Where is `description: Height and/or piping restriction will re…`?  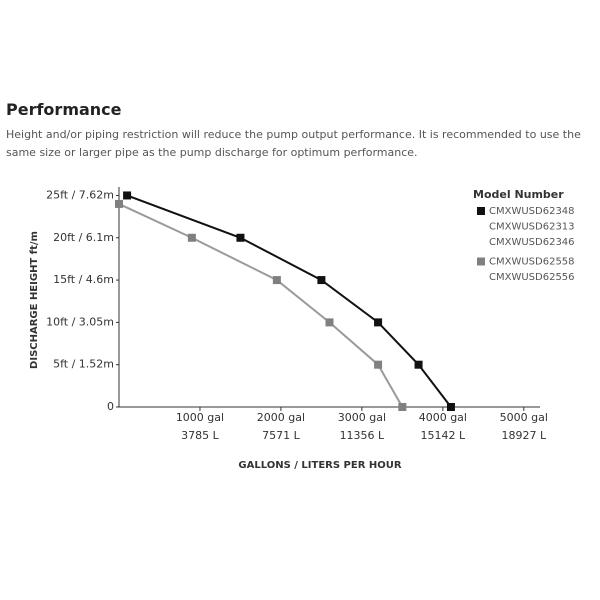 description: Height and/or piping restriction will re… is located at coordinates (293, 143).